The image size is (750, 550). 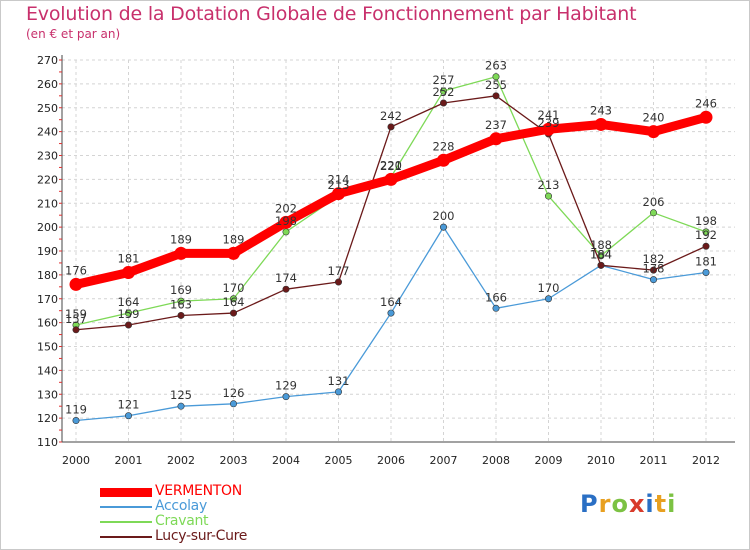 I want to click on data-label: 257, so click(x=444, y=80).